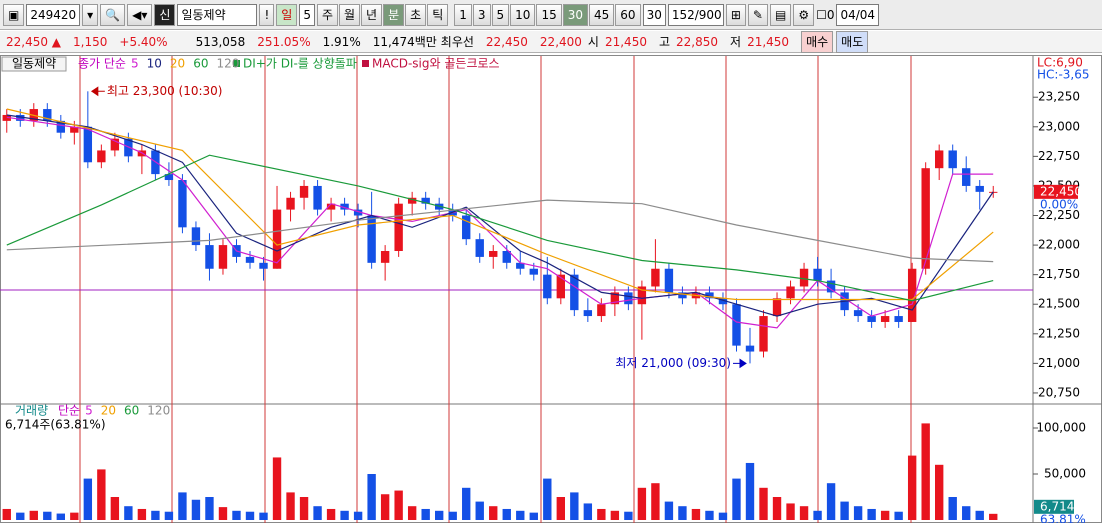 This screenshot has width=1102, height=523. Describe the element at coordinates (416, 14) in the screenshot. I see `period-button: 초` at that location.